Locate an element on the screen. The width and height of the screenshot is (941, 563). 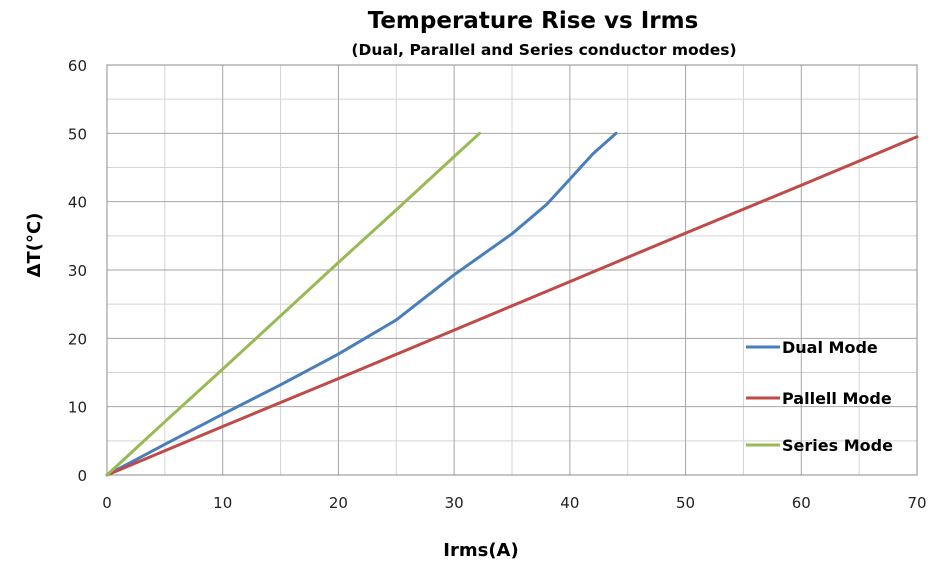
x-axis-label: Irms(A) is located at coordinates (480, 550).